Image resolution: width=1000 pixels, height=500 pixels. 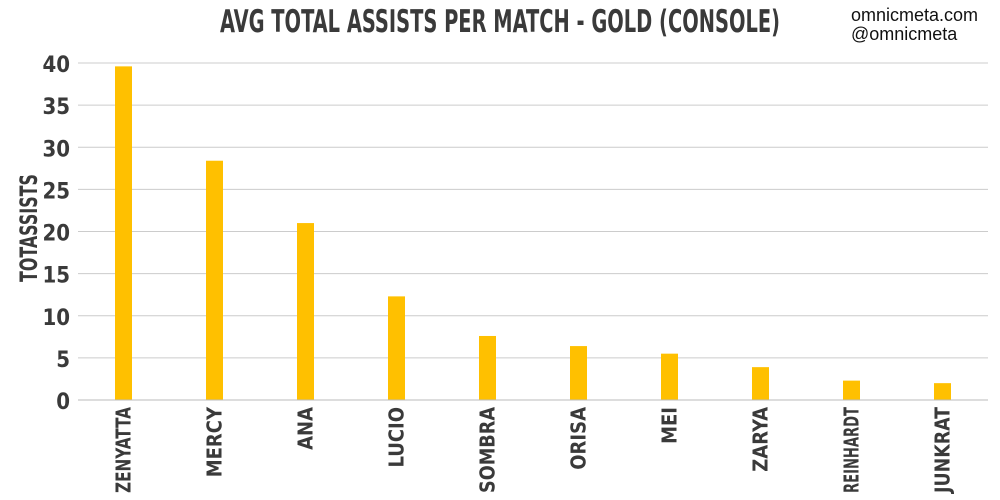 I want to click on y-tick-label: 40, so click(x=56, y=65).